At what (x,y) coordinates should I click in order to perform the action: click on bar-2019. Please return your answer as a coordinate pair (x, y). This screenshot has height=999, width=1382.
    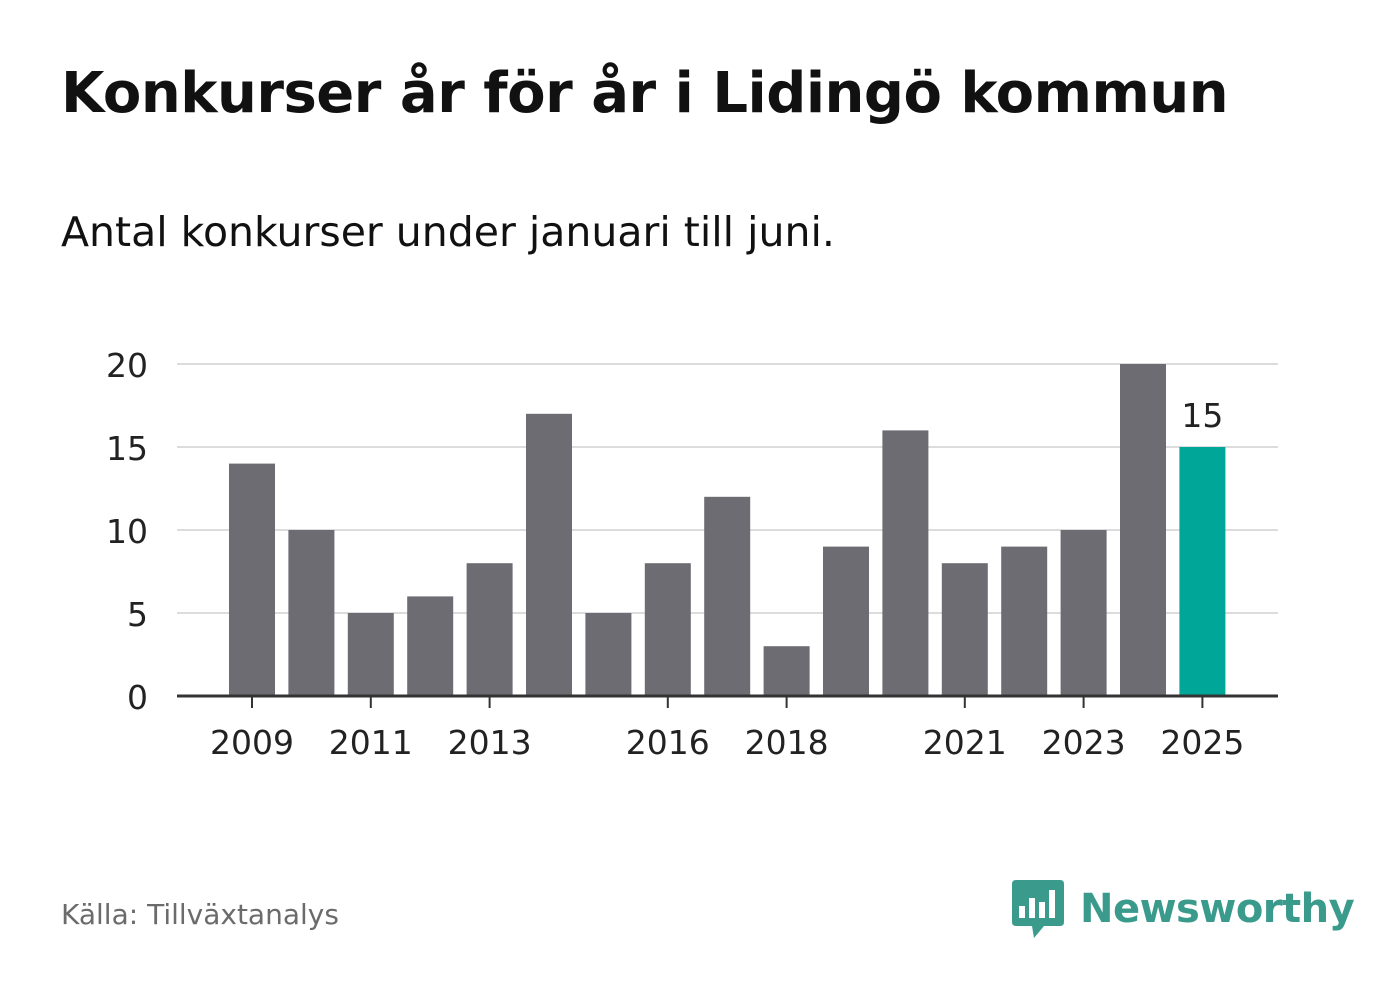
    Looking at the image, I should click on (846, 621).